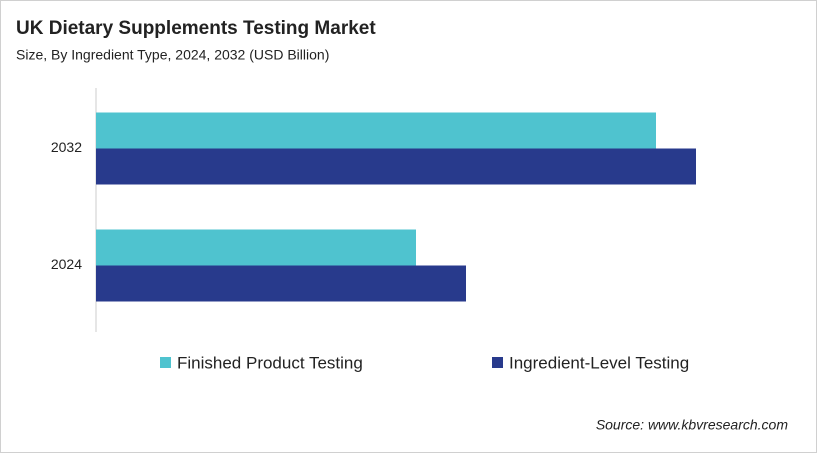 This screenshot has height=453, width=817. I want to click on source: Source: www.kbvresearch.com, so click(692, 425).